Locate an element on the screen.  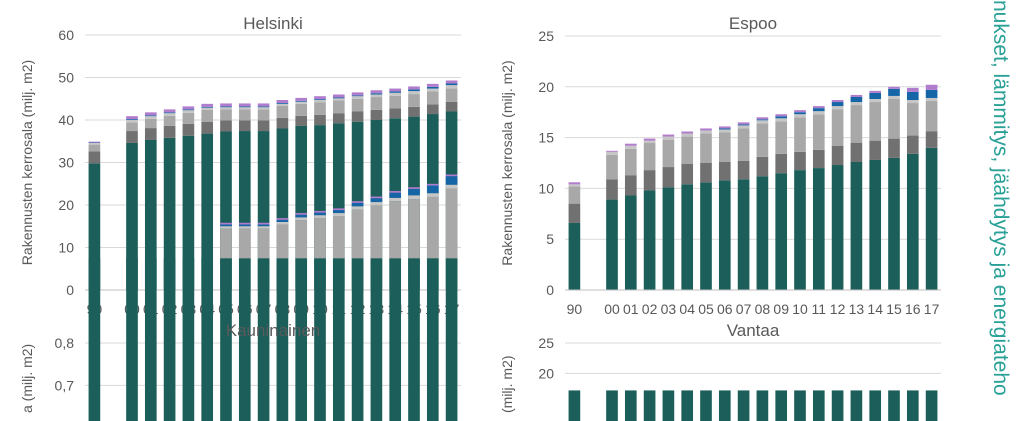
y-tick-label: 60 is located at coordinates (66, 35).